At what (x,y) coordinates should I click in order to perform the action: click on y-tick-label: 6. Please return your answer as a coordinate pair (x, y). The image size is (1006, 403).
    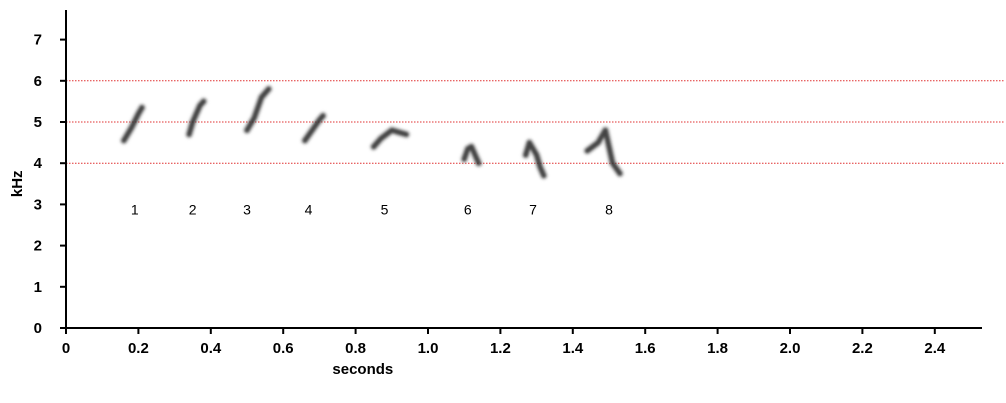
    Looking at the image, I should click on (38, 81).